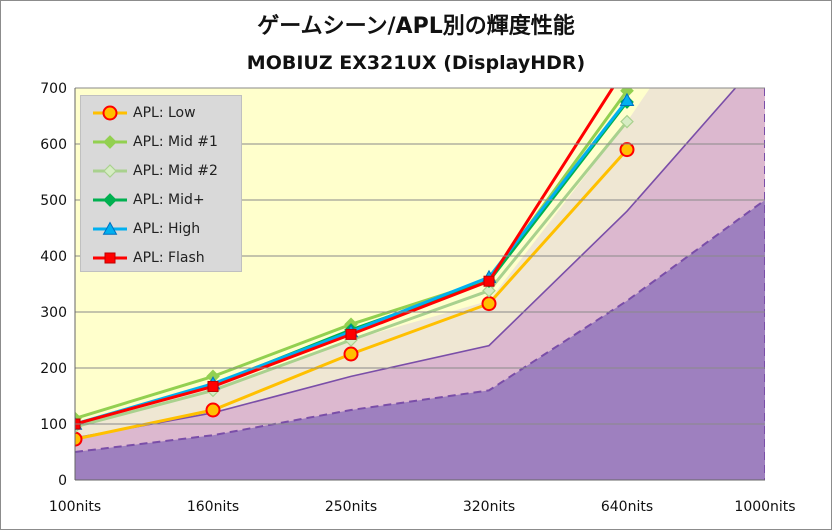  I want to click on y-tick-label: 300, so click(53, 313).